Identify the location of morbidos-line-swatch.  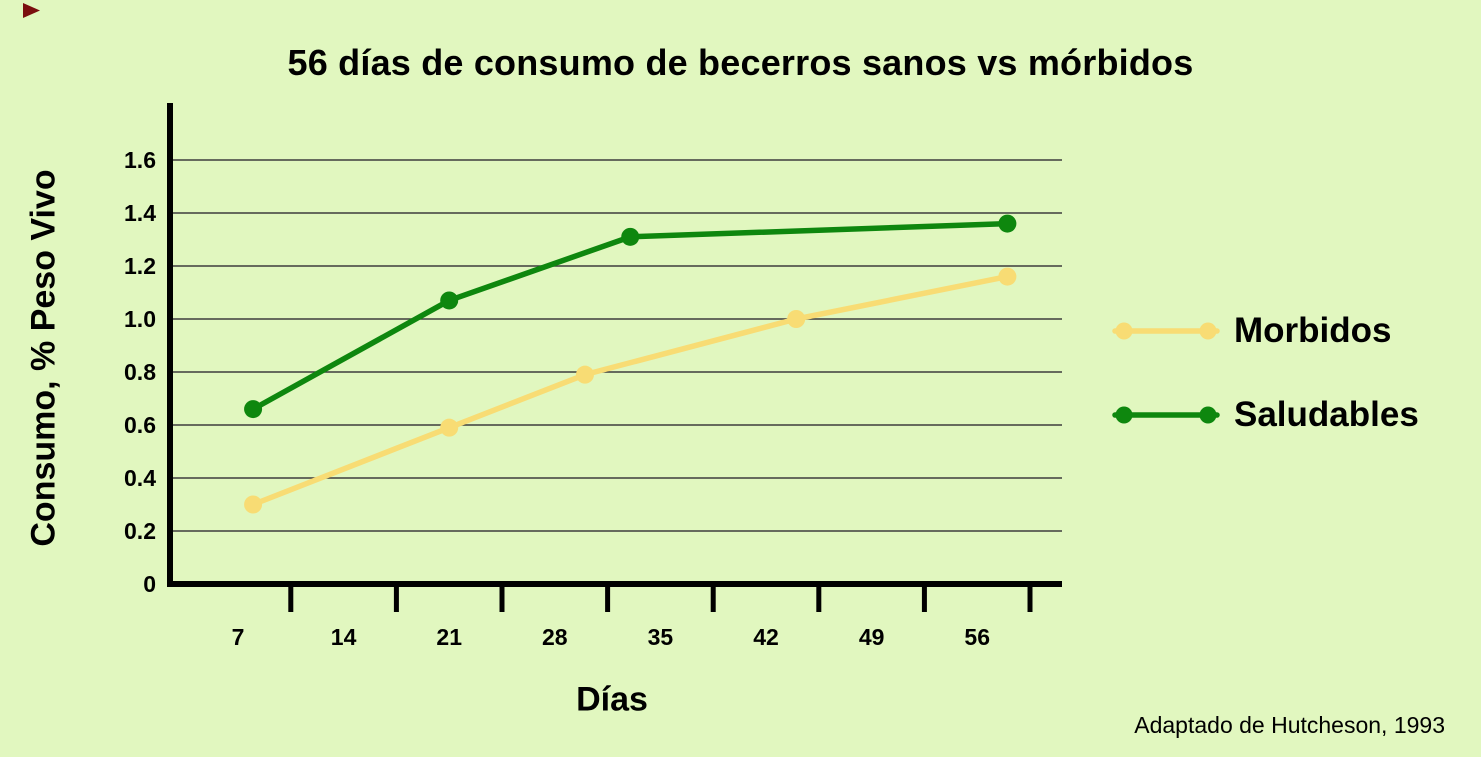
(1166, 331).